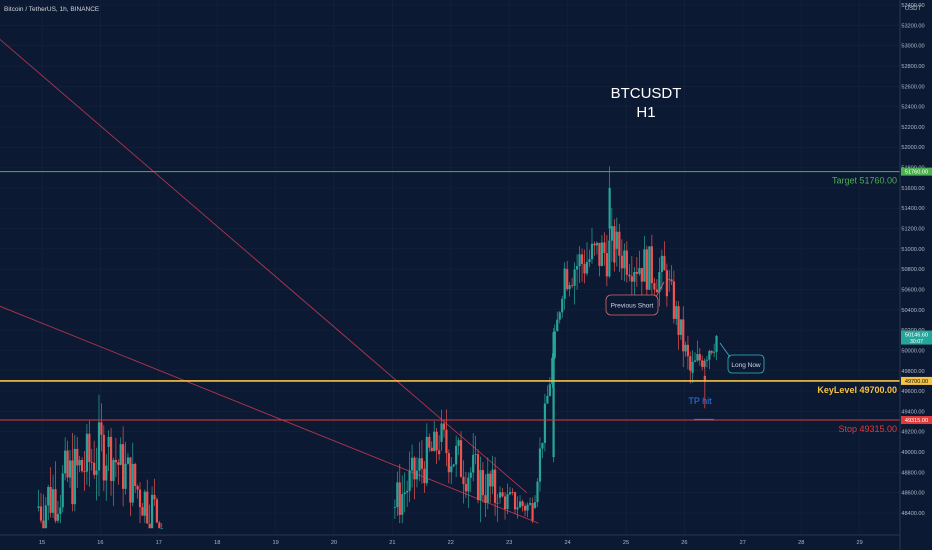 This screenshot has height=550, width=932. I want to click on price-tick-label: 52400.00, so click(912, 108).